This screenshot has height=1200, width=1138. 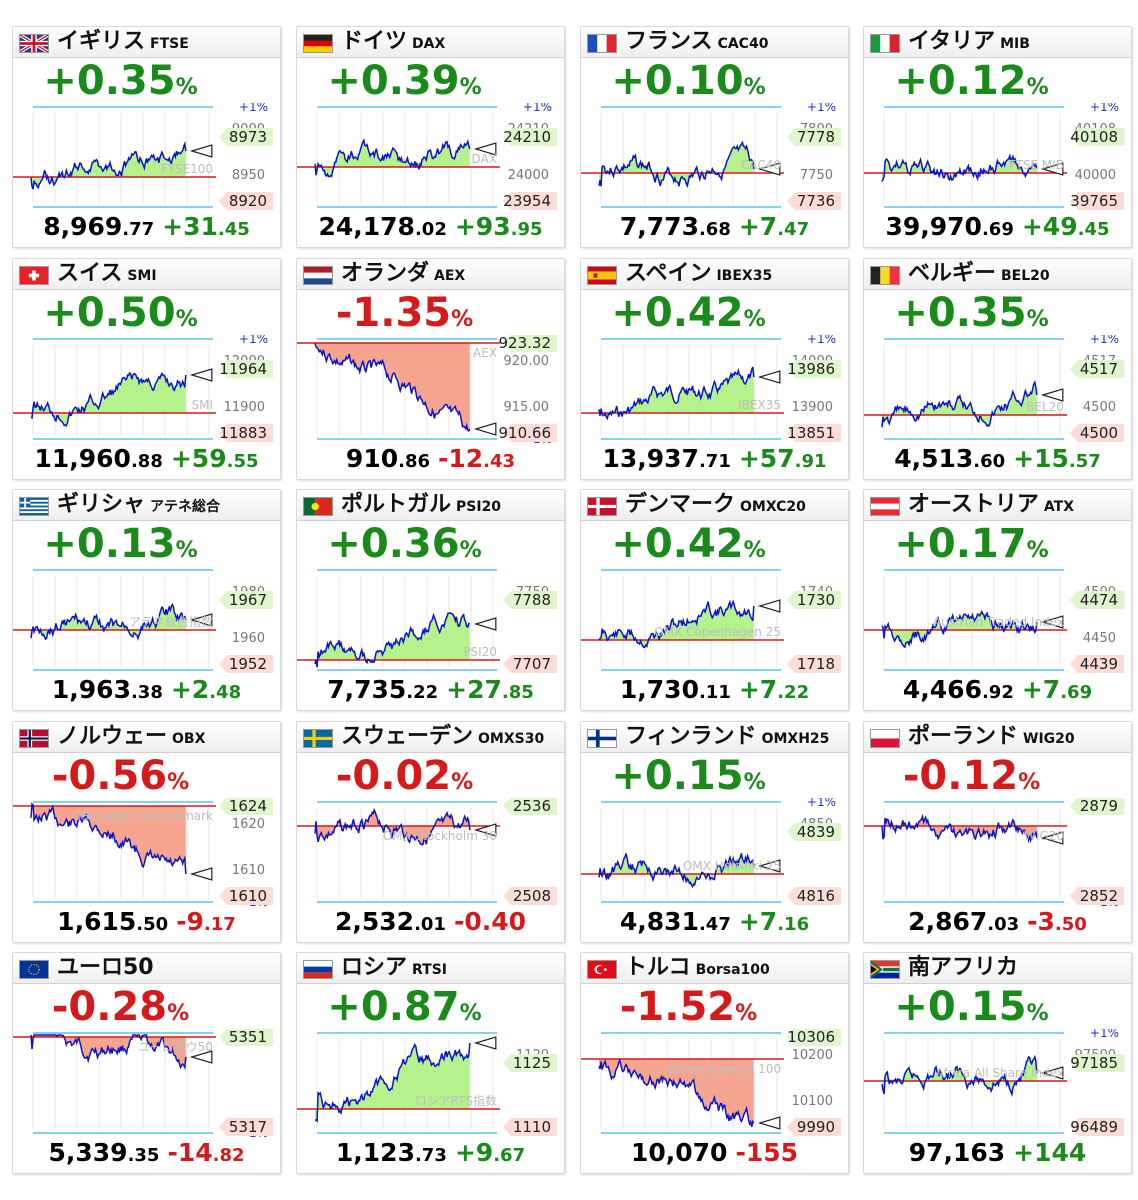 I want to click on price-integer: 4,466, so click(x=942, y=689).